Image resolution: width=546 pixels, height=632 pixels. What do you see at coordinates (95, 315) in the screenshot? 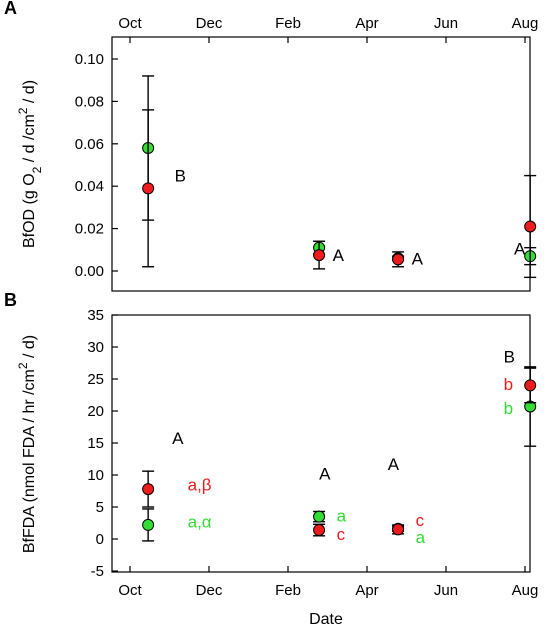
I see `y-tick-label: 35` at bounding box center [95, 315].